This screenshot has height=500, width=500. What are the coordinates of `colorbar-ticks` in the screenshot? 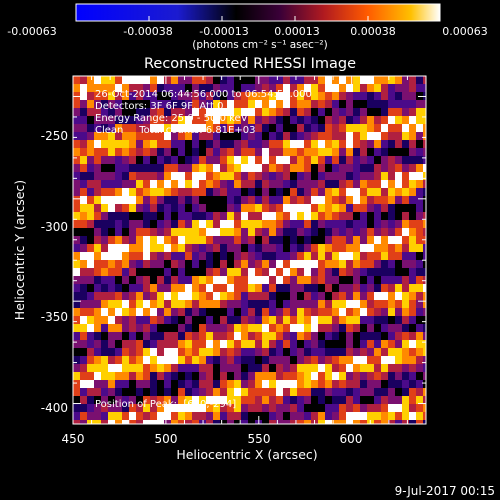 It's located at (258, 18).